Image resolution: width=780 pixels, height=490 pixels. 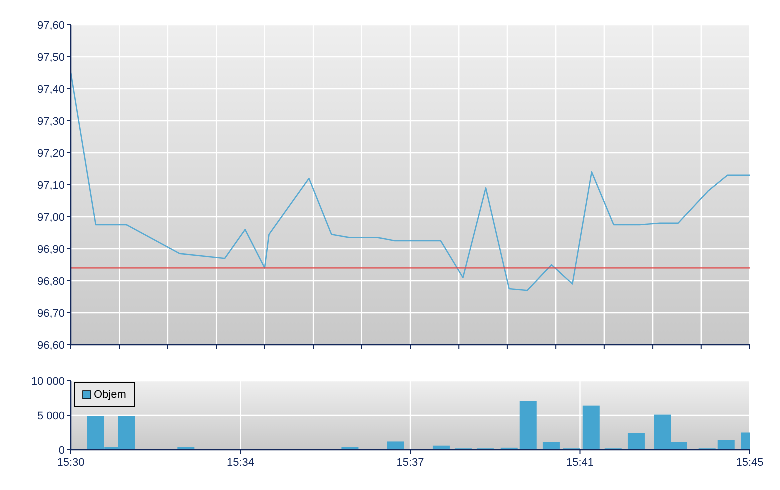 I want to click on y-tick-label: 96,80, so click(x=51, y=282).